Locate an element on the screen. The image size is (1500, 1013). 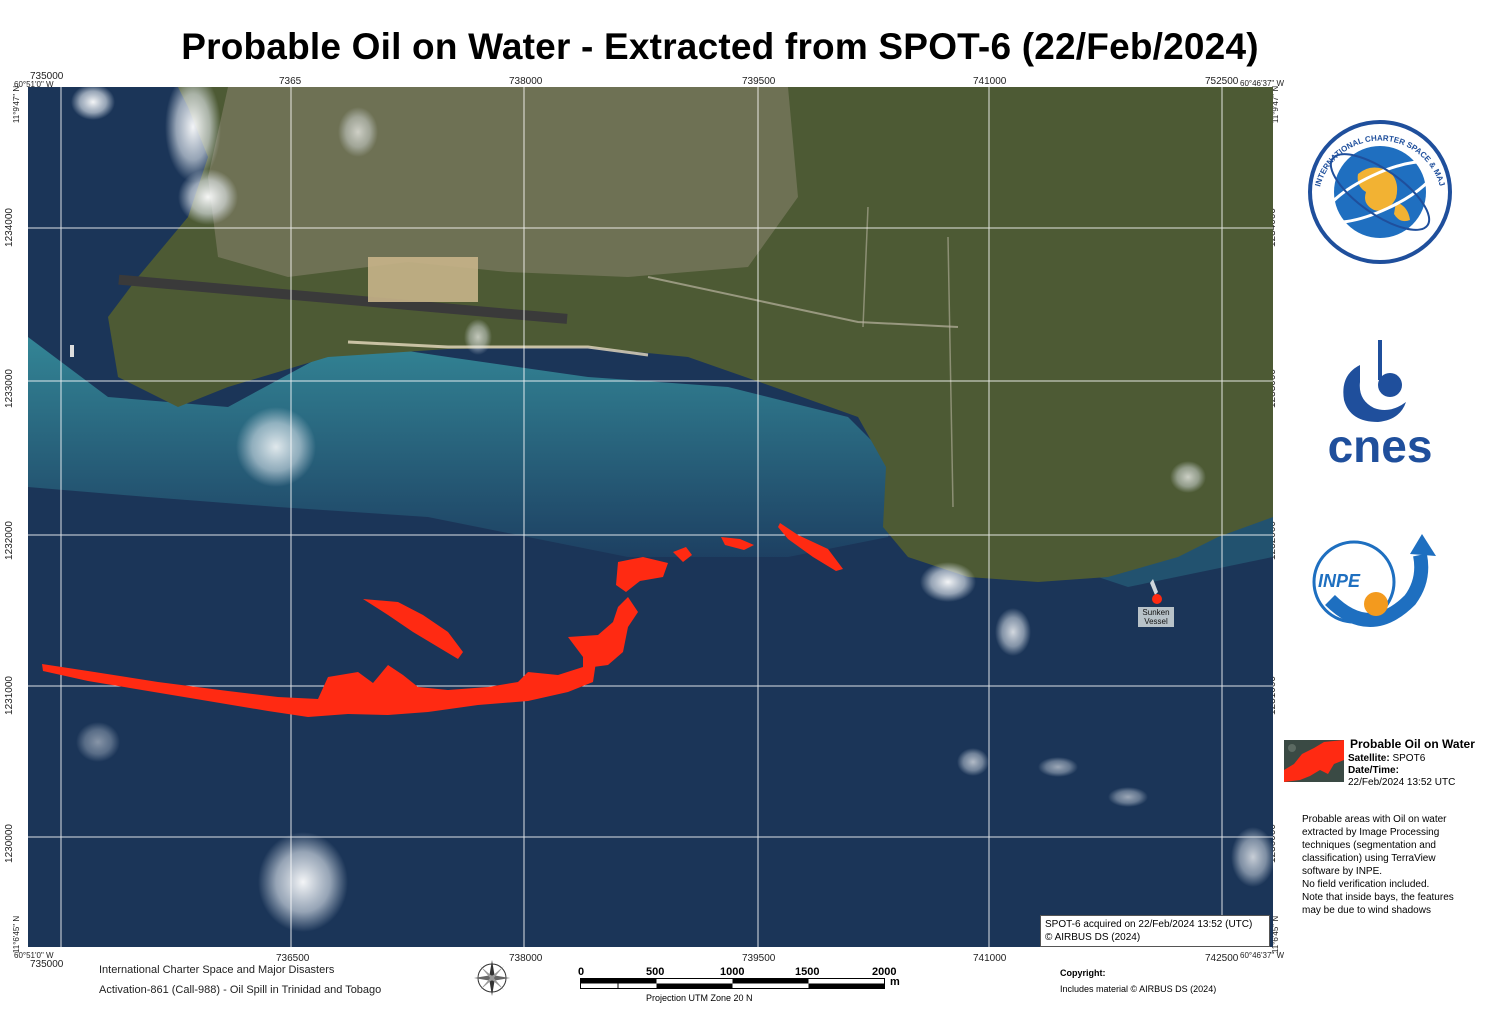
grid-left-label: 1234000 is located at coordinates (9, 227).